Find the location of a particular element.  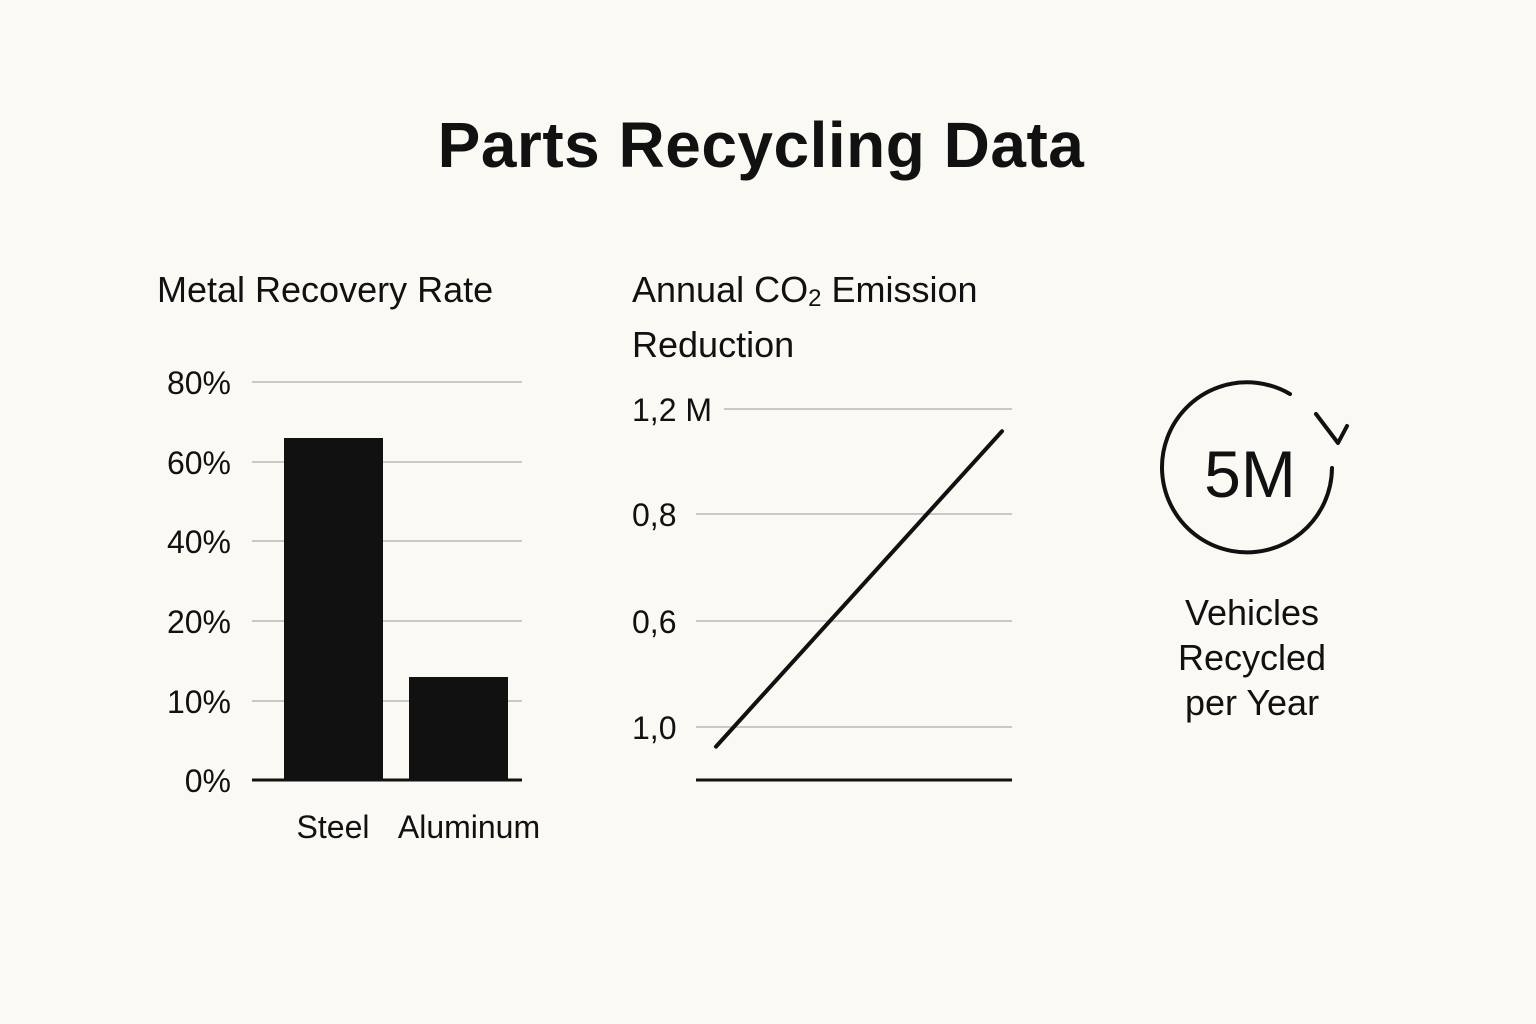

bar-steel is located at coordinates (333, 609).